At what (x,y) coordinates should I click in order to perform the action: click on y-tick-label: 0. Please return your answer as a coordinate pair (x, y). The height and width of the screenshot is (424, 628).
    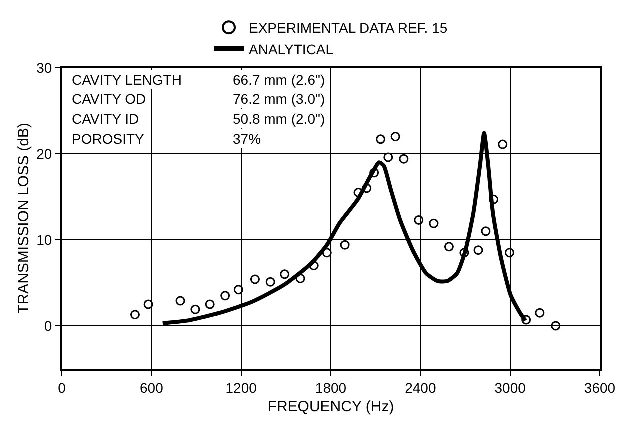
    Looking at the image, I should click on (48, 326).